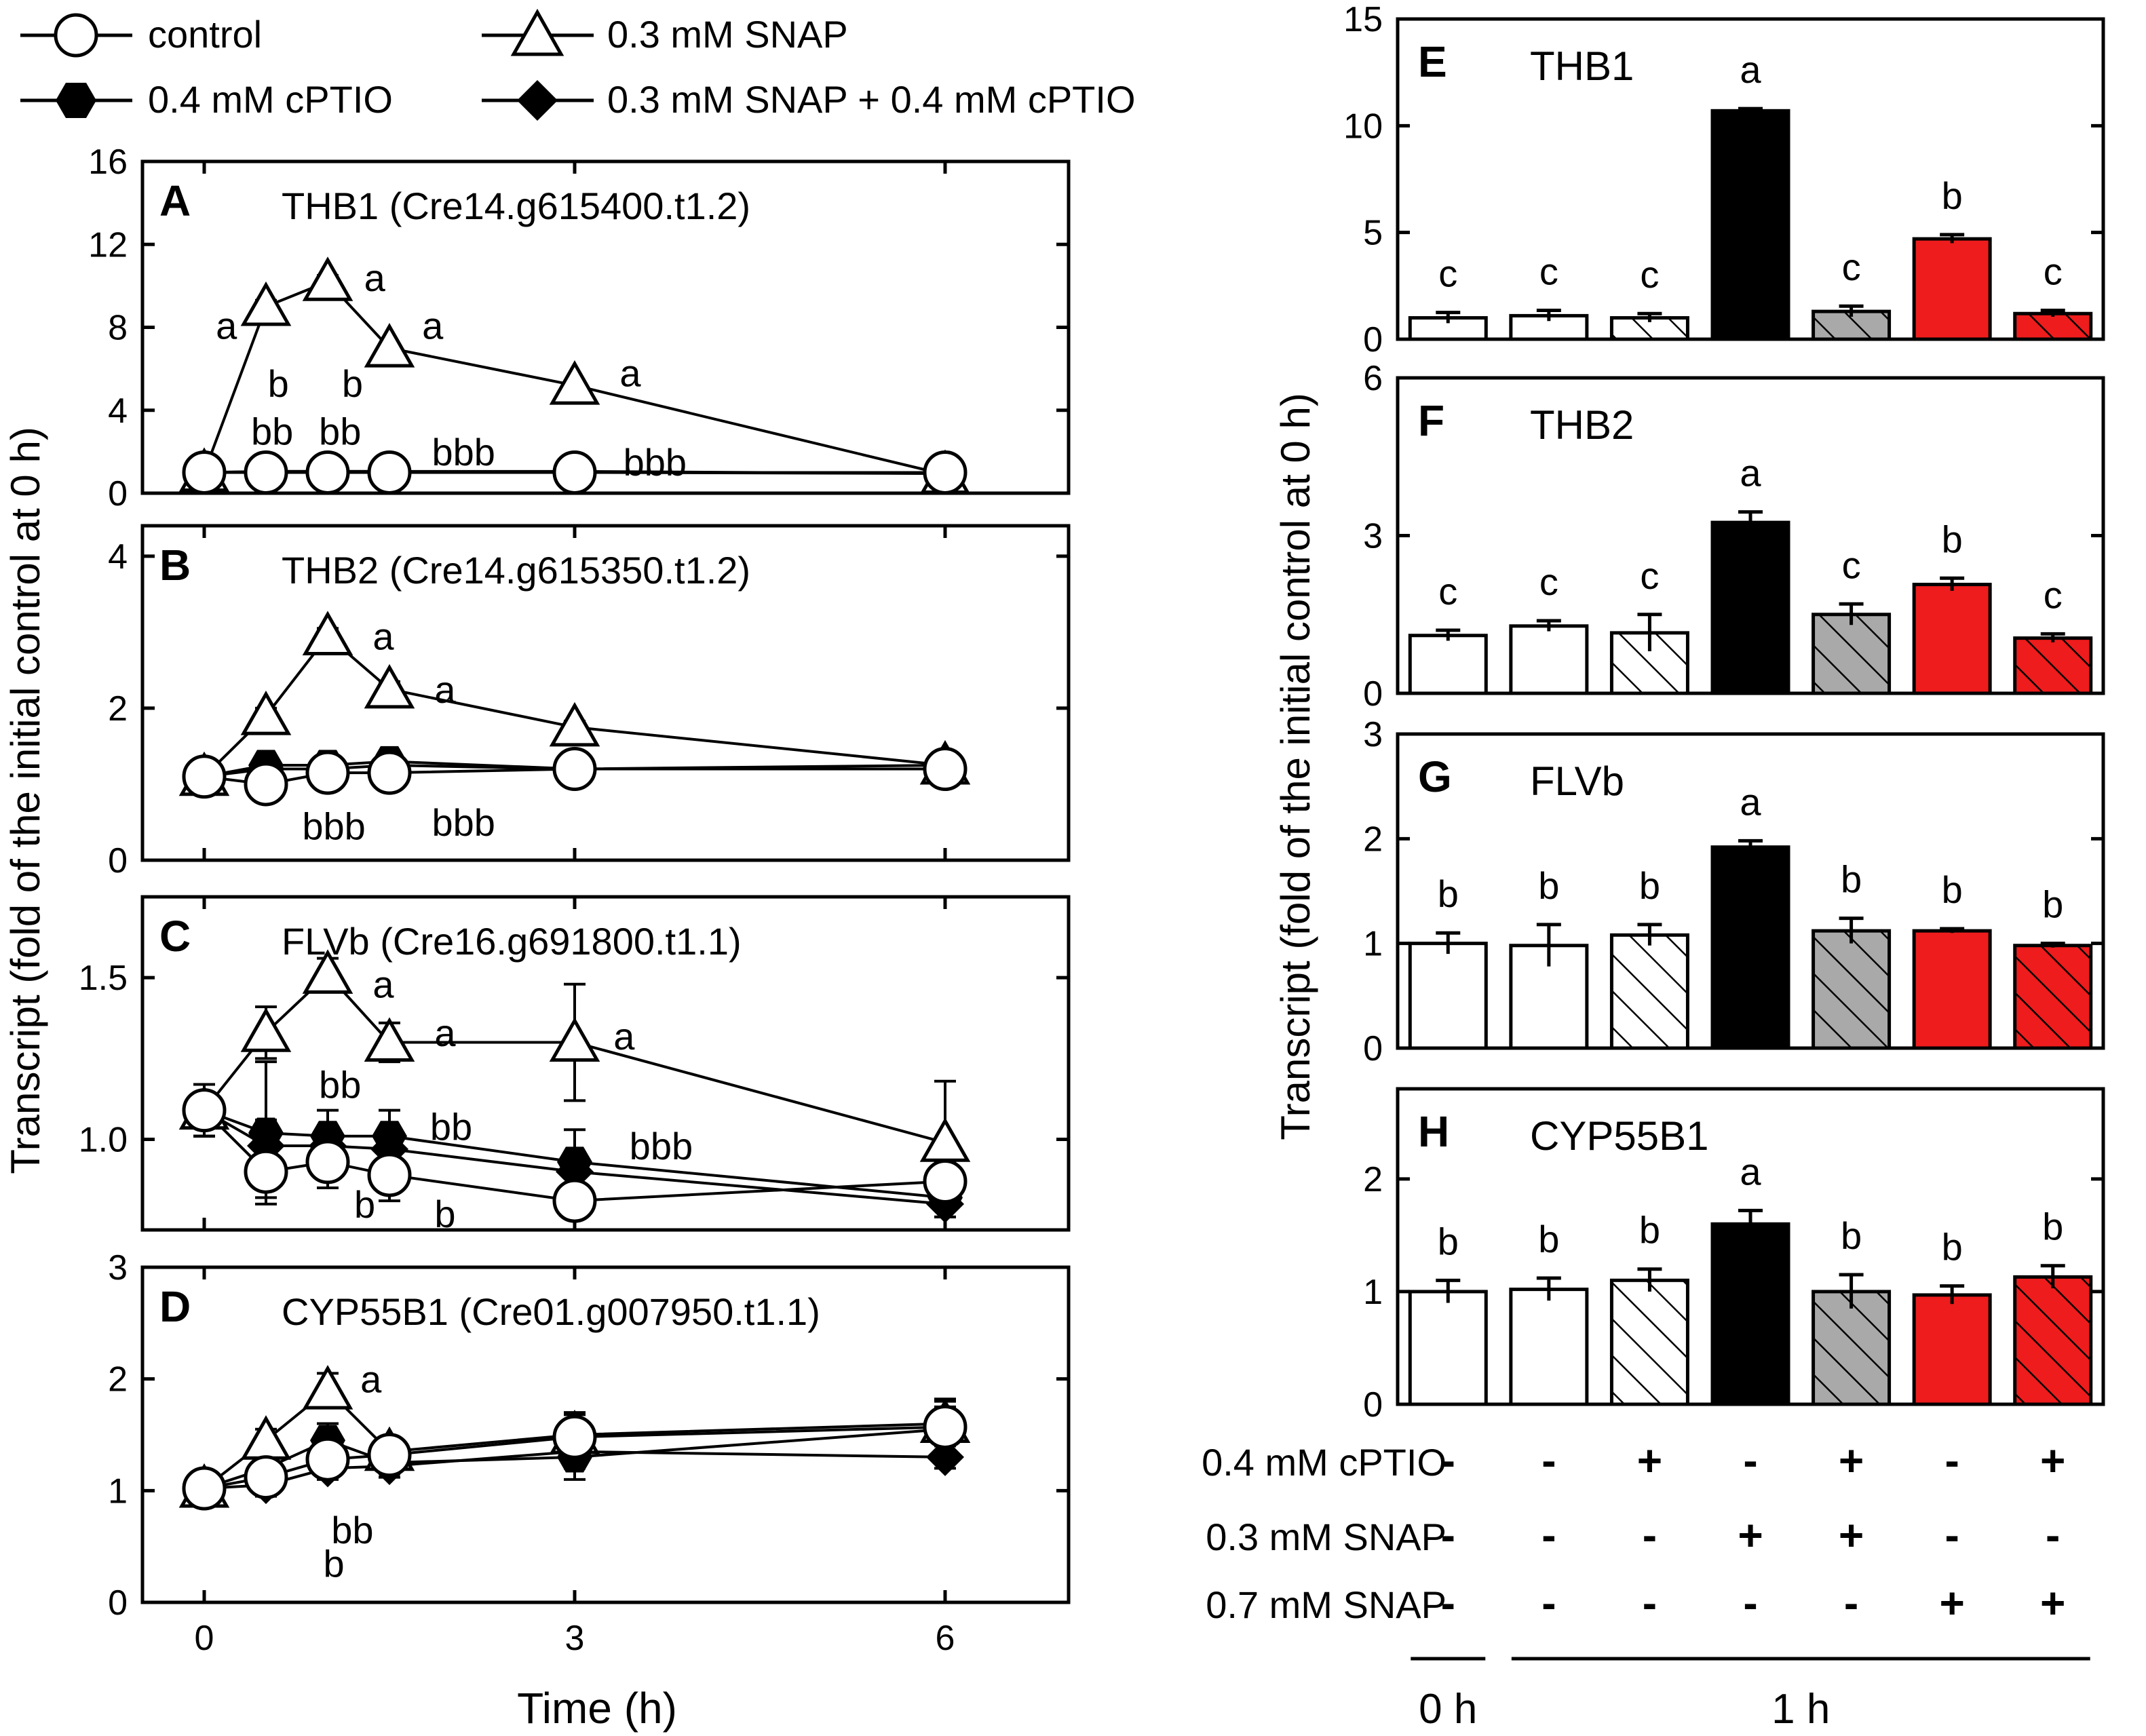 Image resolution: width=2146 pixels, height=1736 pixels. I want to click on group-label-0h: 0 h, so click(1448, 1709).